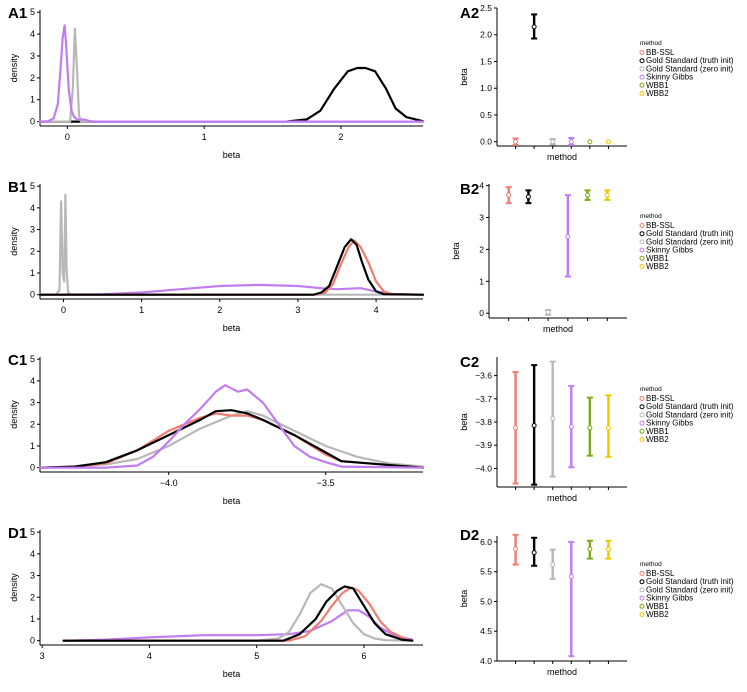 Image resolution: width=747 pixels, height=692 pixels. What do you see at coordinates (469, 189) in the screenshot?
I see `panel-label: B2` at bounding box center [469, 189].